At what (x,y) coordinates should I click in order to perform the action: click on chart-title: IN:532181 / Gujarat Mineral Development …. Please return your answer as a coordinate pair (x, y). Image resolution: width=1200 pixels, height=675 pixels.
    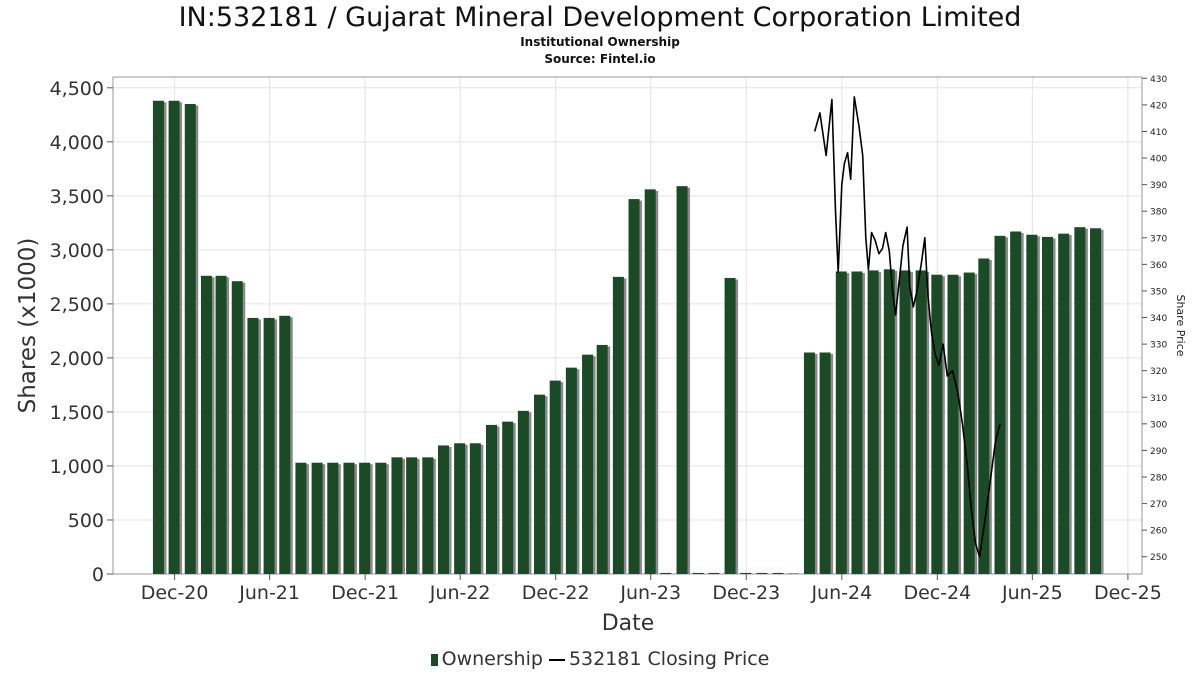
    Looking at the image, I should click on (600, 17).